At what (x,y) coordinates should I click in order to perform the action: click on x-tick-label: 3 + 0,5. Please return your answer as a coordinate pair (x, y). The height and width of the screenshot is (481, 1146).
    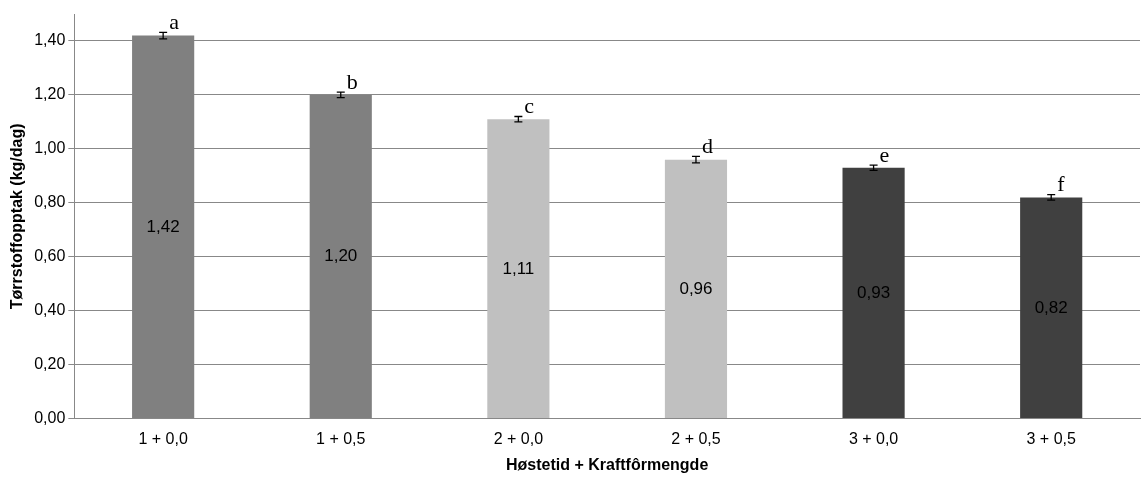
    Looking at the image, I should click on (1051, 438).